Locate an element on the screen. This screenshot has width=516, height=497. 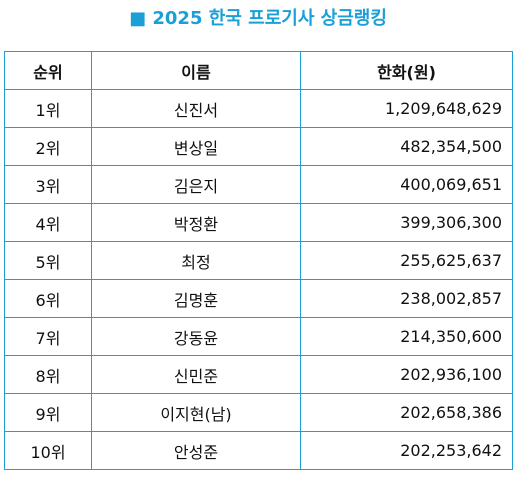
table-row: 3위 김은지 400,069,651 is located at coordinates (258, 184).